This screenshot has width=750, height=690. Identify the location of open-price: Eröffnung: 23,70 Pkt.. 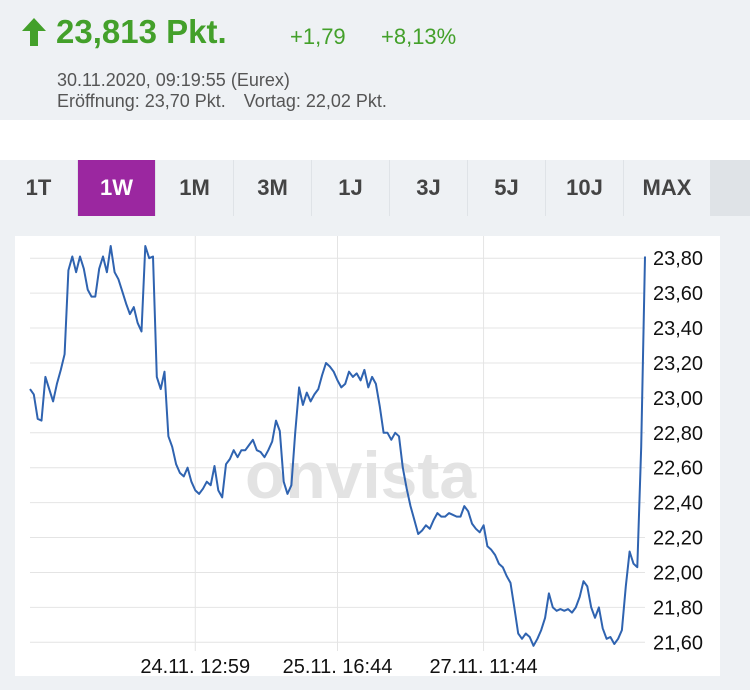
(141, 101).